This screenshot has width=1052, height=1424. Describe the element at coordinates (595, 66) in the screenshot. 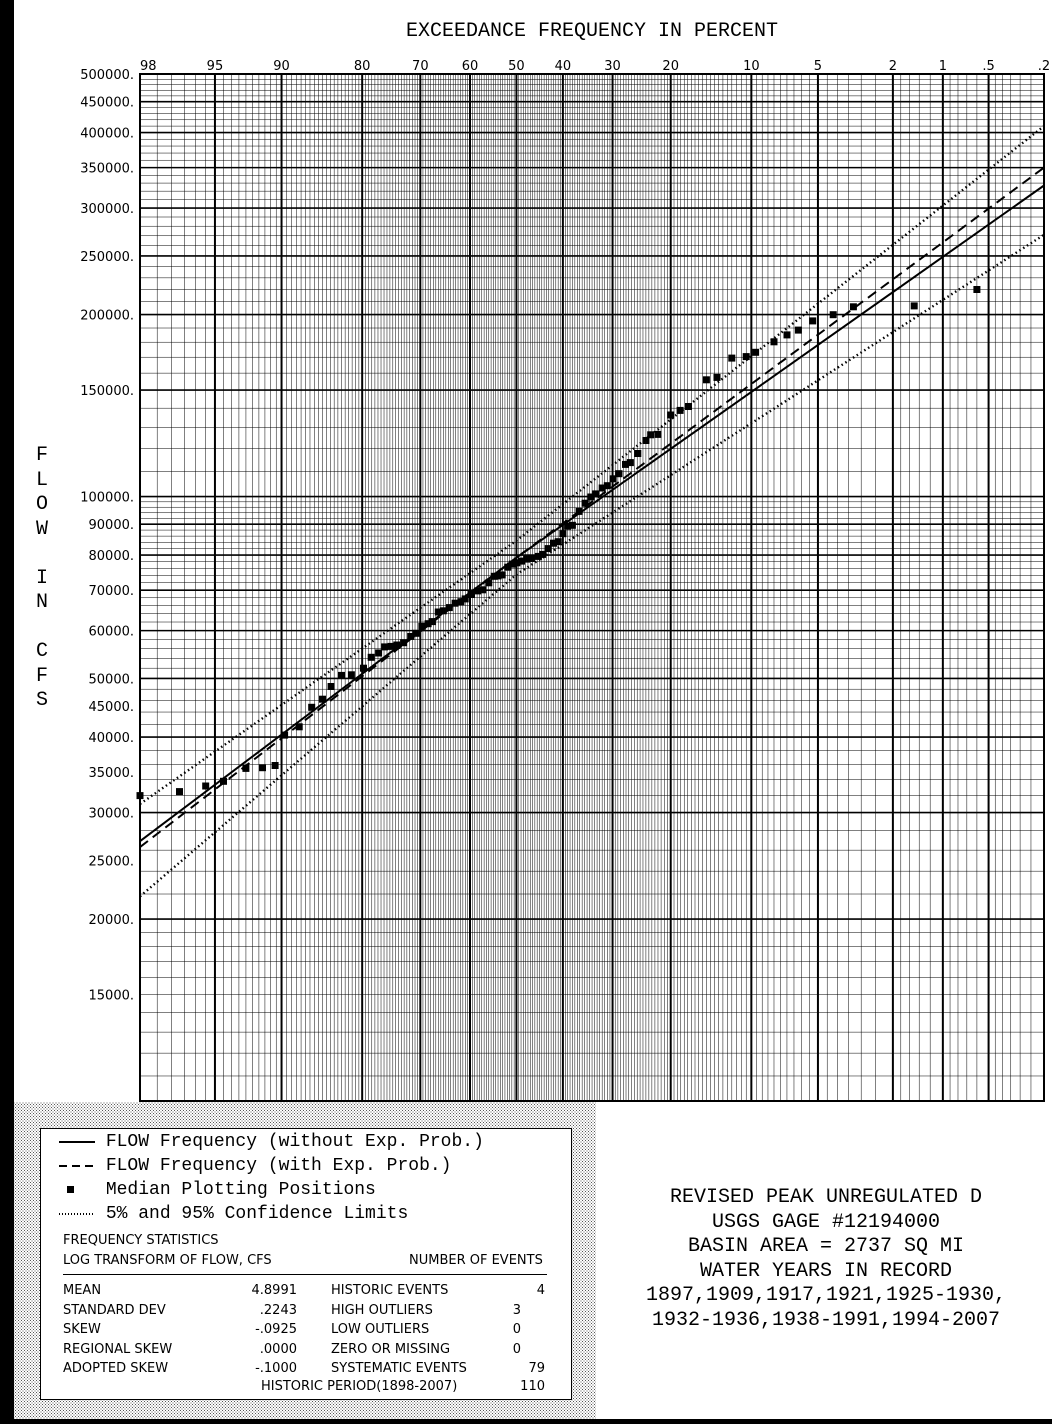

I see `x-tick-labels: 98 95 90 80 70 60 50 40 30 20 10 5 2 1 .5 .2` at that location.